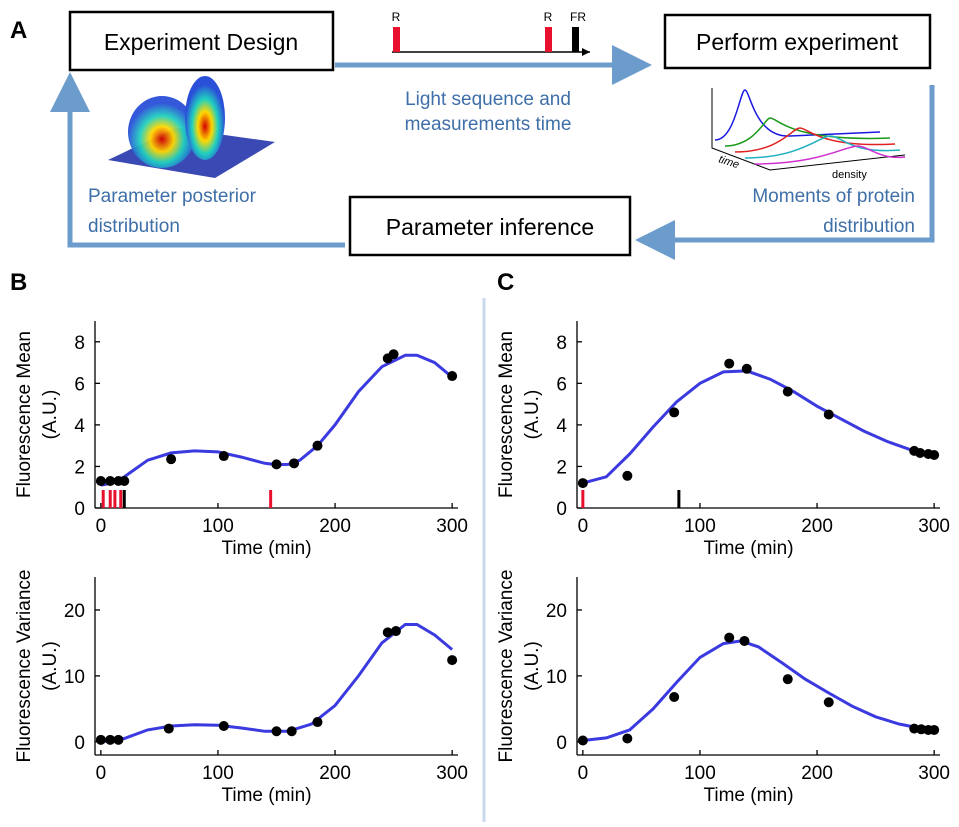 Image resolution: width=959 pixels, height=827 pixels. Describe the element at coordinates (491, 33) in the screenshot. I see `light-sequence: R R FR` at that location.